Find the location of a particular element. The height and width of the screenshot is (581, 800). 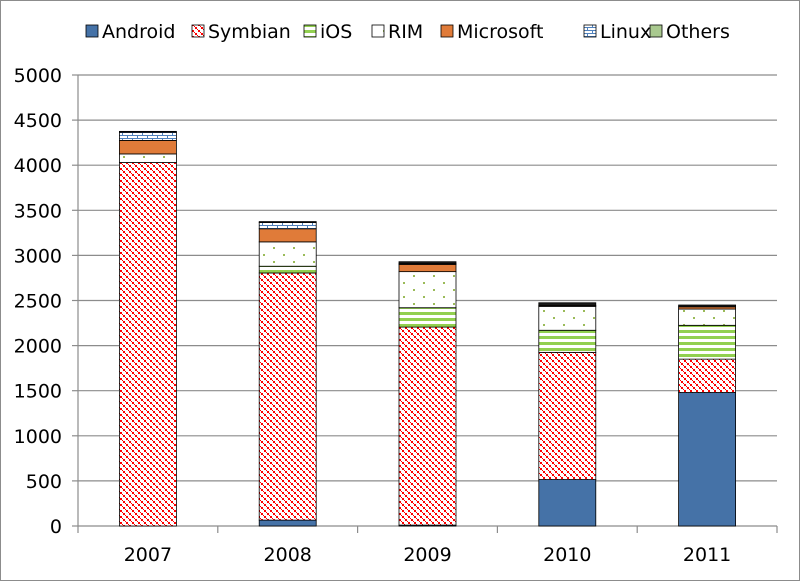

legend-item-ios: iOS is located at coordinates (327, 32).